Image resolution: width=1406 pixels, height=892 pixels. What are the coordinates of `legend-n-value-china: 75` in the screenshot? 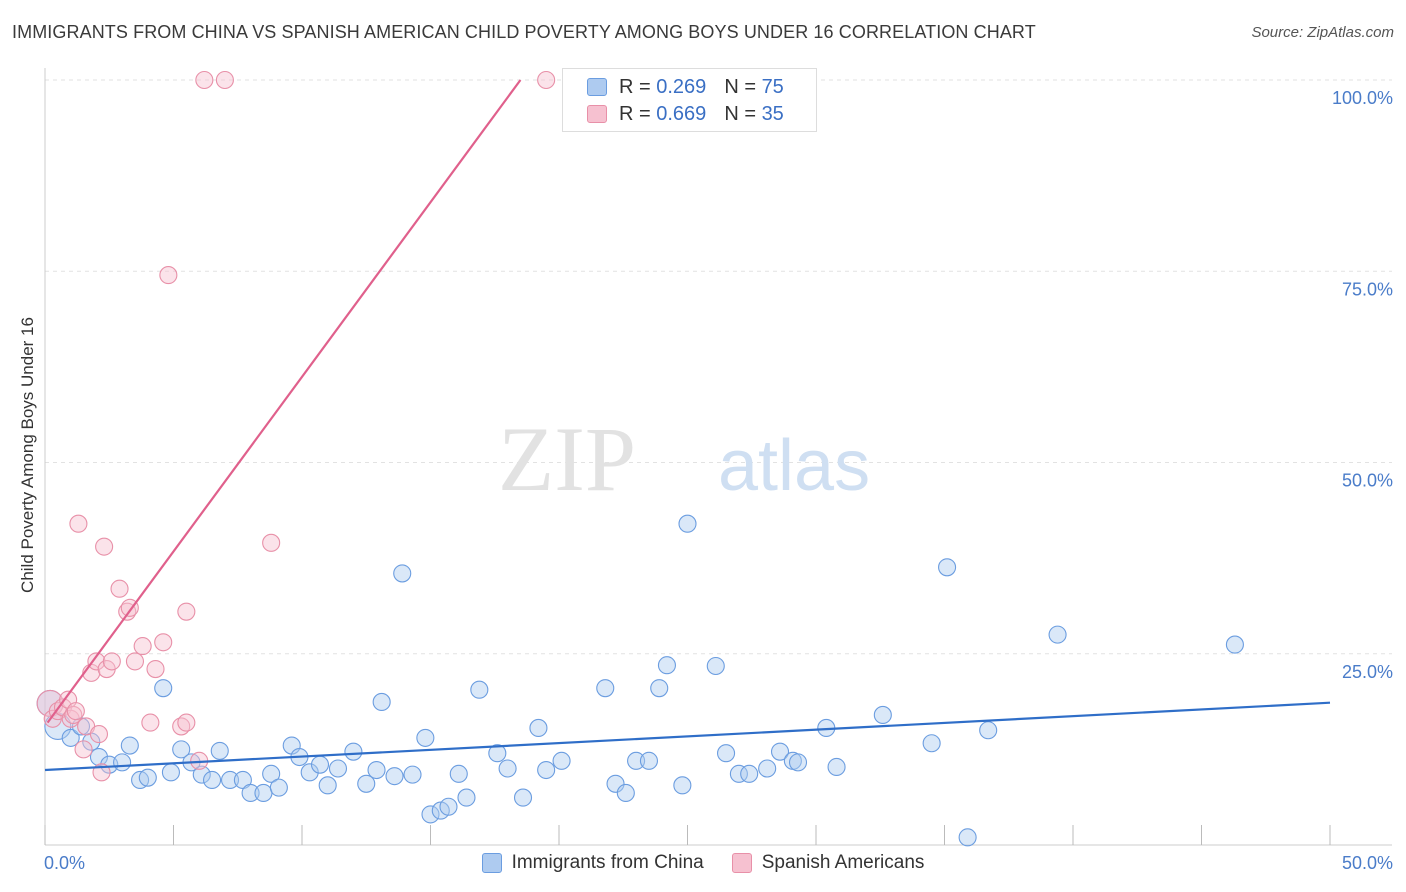 It's located at (772, 86).